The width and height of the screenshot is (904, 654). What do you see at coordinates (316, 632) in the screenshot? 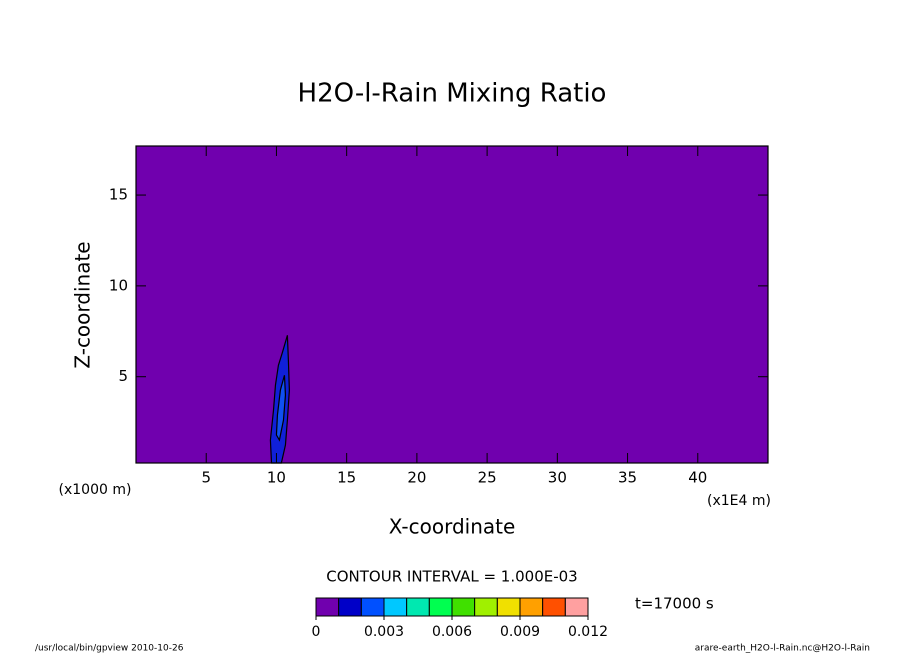
I see `colorbar-label: 0` at bounding box center [316, 632].